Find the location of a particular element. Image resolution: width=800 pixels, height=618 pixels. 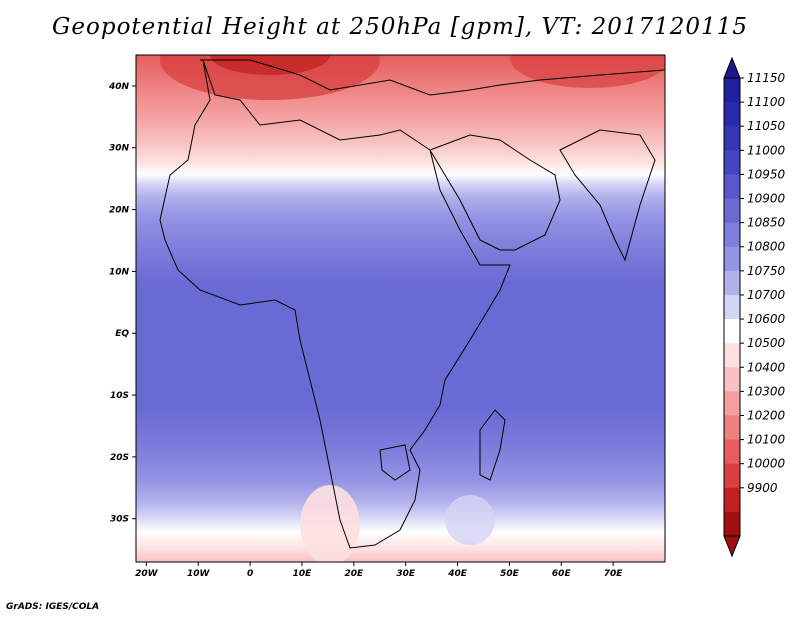

y-tick-label: 30S is located at coordinates (119, 520).